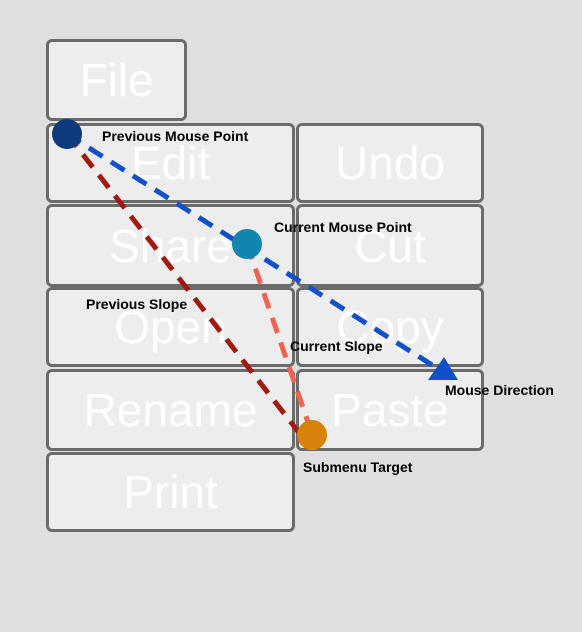 This screenshot has width=582, height=632. I want to click on menu-item-open: Open, so click(170, 327).